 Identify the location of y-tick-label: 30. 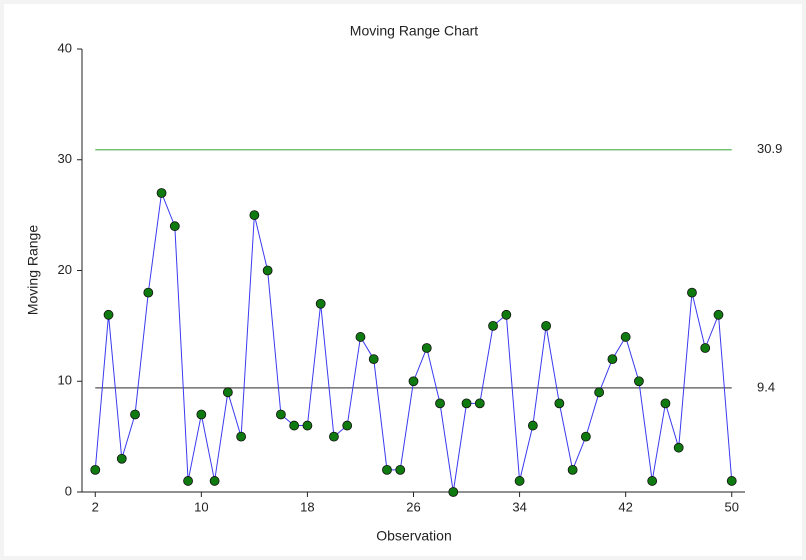
(65, 158).